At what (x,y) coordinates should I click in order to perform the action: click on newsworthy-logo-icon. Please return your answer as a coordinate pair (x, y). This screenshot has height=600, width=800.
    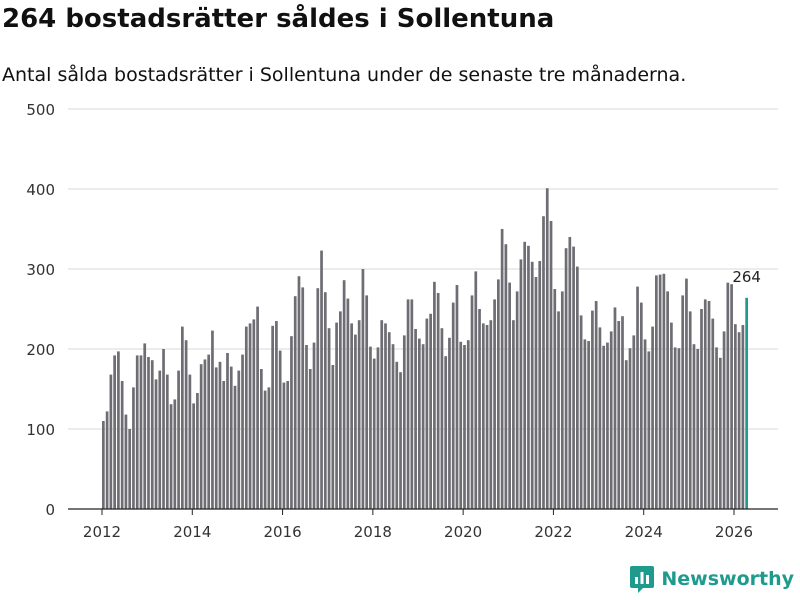
    Looking at the image, I should click on (642, 579).